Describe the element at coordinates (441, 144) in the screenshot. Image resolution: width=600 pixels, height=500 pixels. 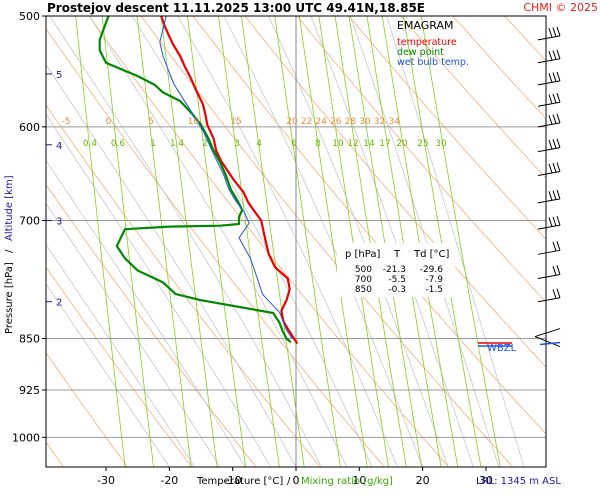
I see `mixing-ratio-label: 30` at that location.